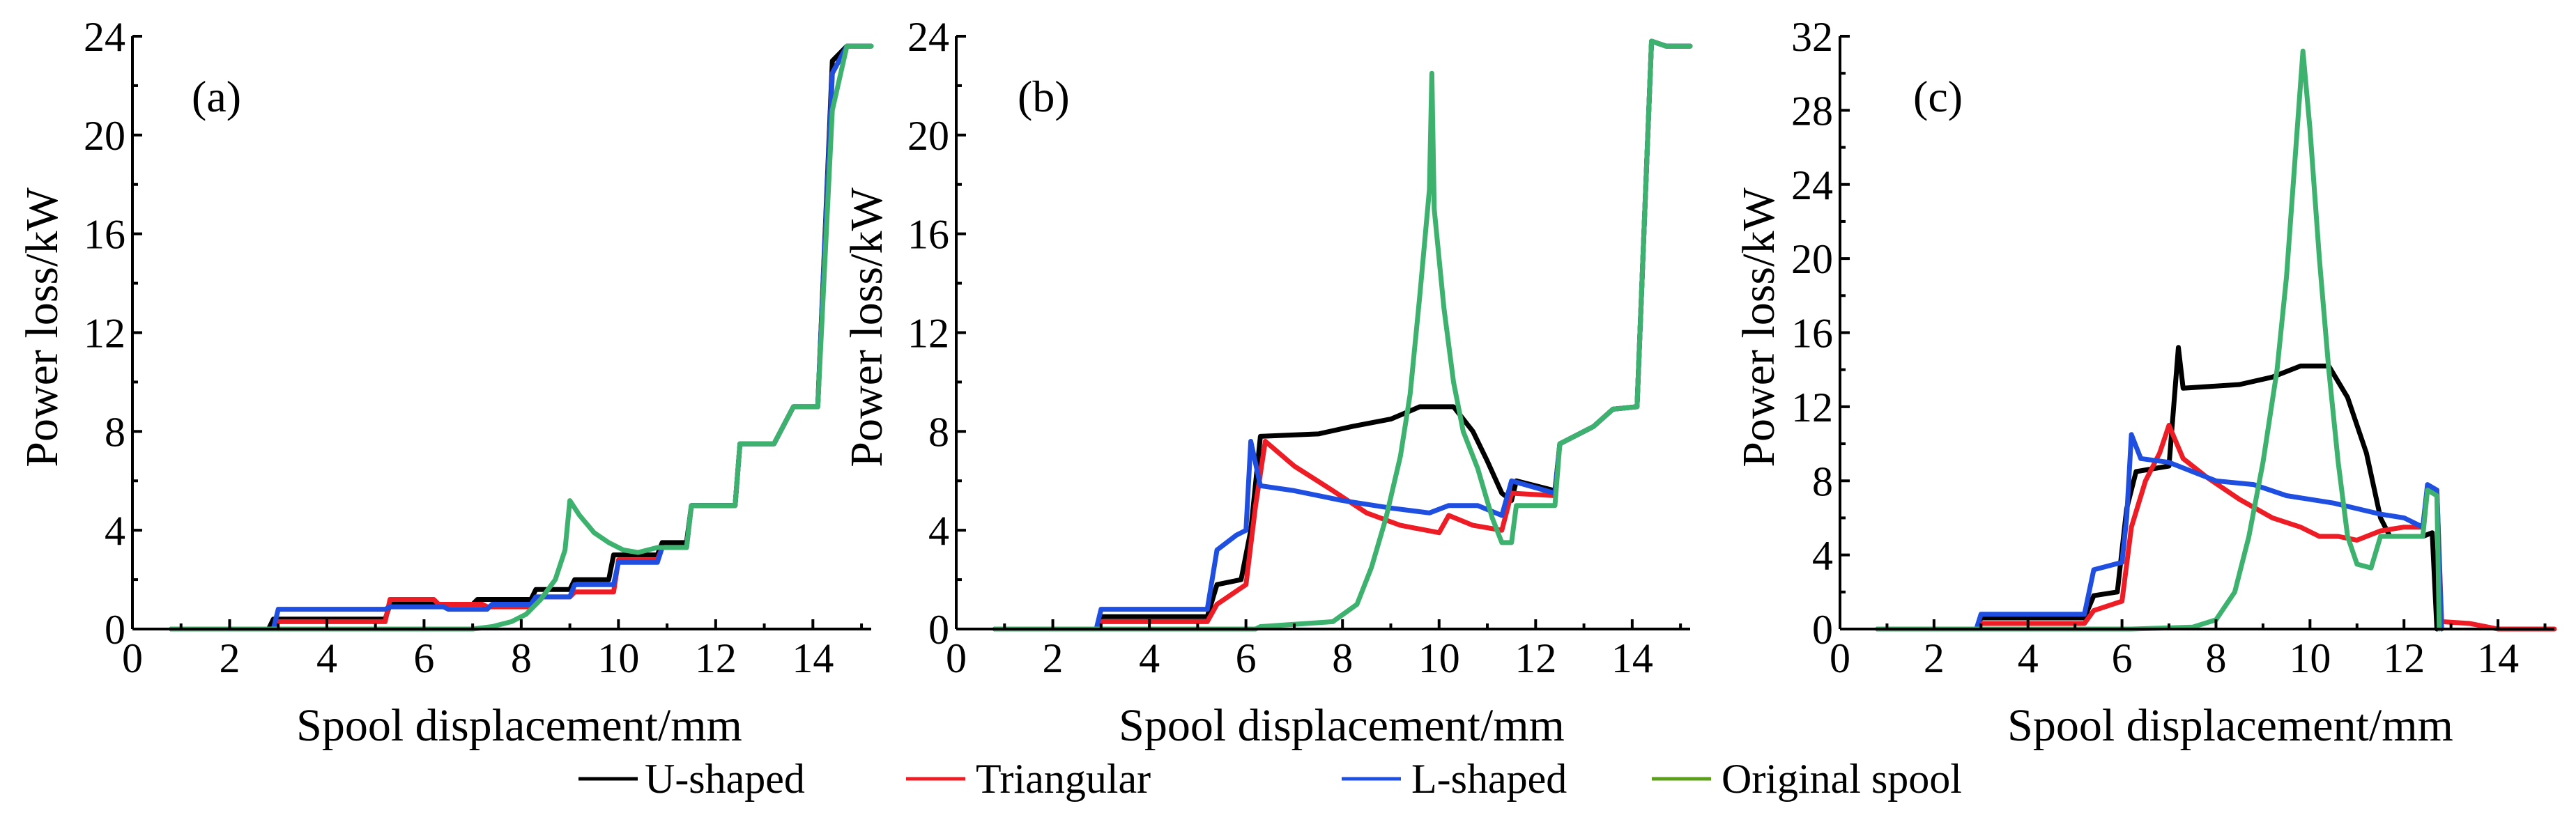 Image resolution: width=2576 pixels, height=822 pixels. Describe the element at coordinates (1489, 779) in the screenshot. I see `legend-label-l-shaped: L-shaped` at that location.